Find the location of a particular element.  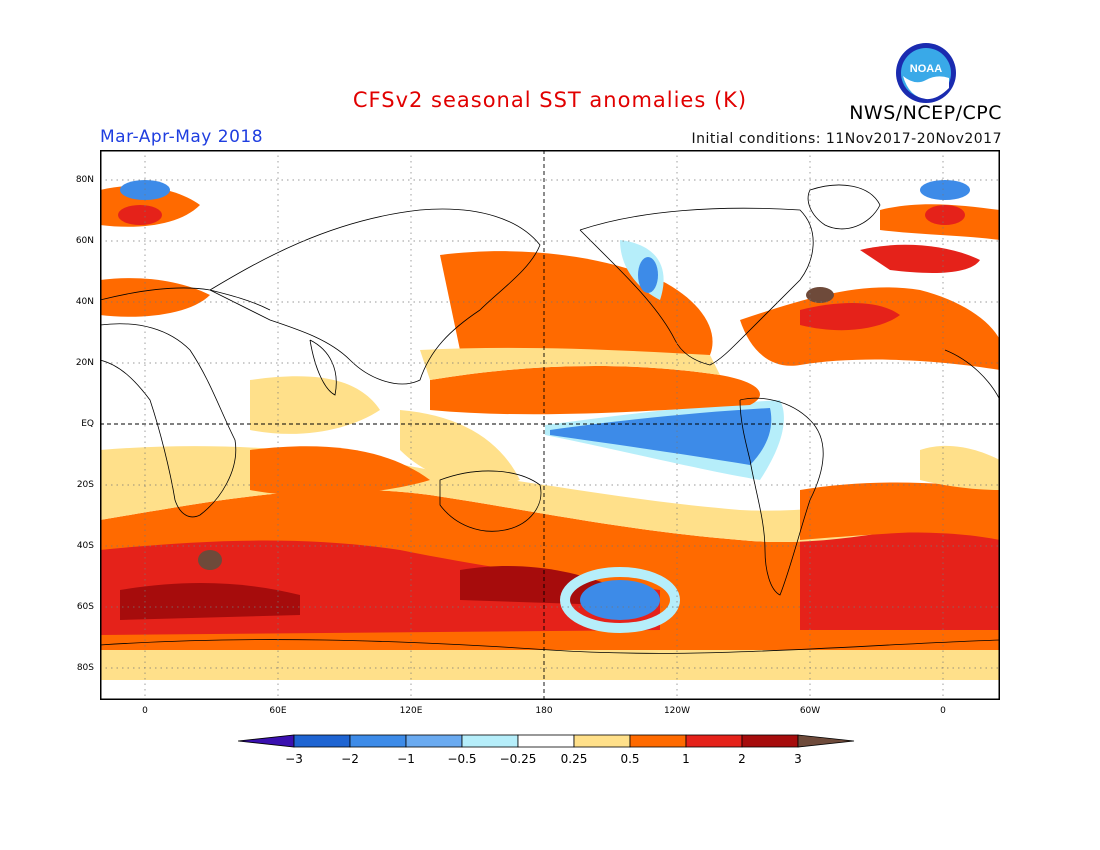

colorbar-tick-label: 3 is located at coordinates (798, 759).